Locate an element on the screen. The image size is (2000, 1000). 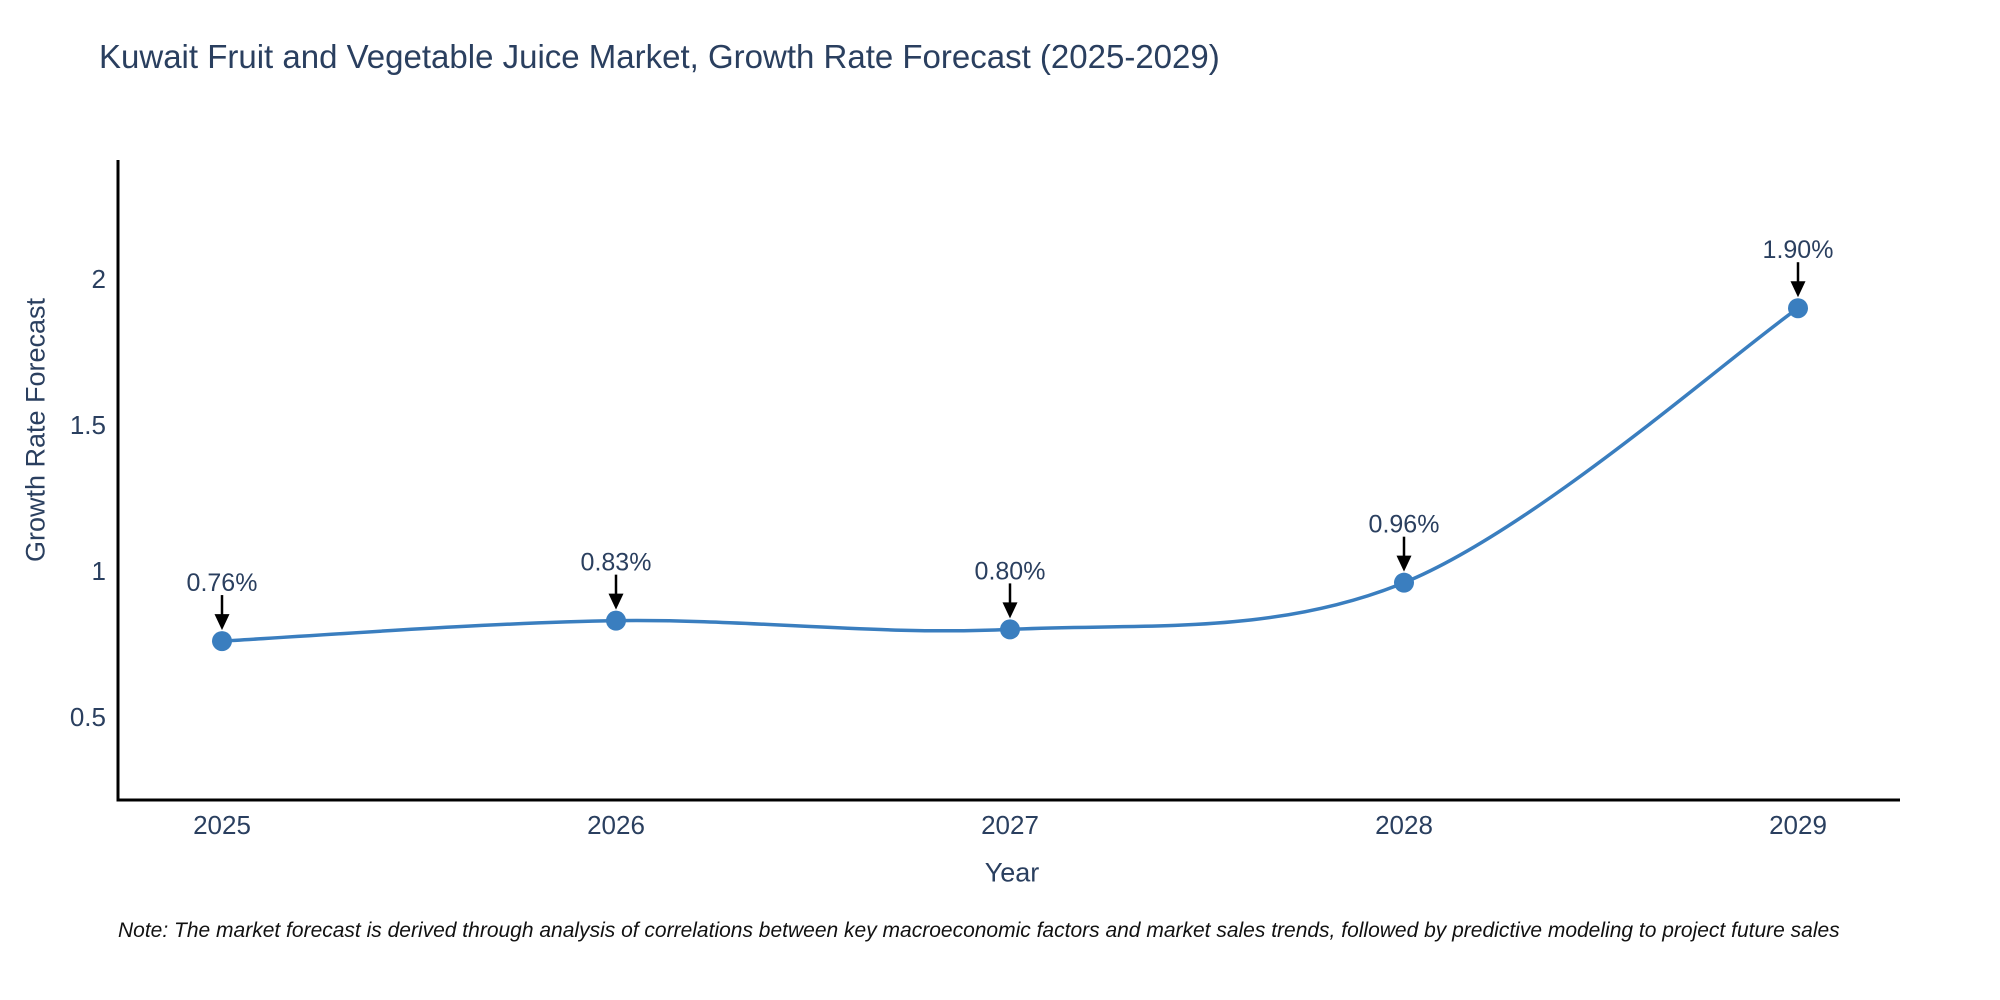
y-tick-label: 1 is located at coordinates (99, 571).